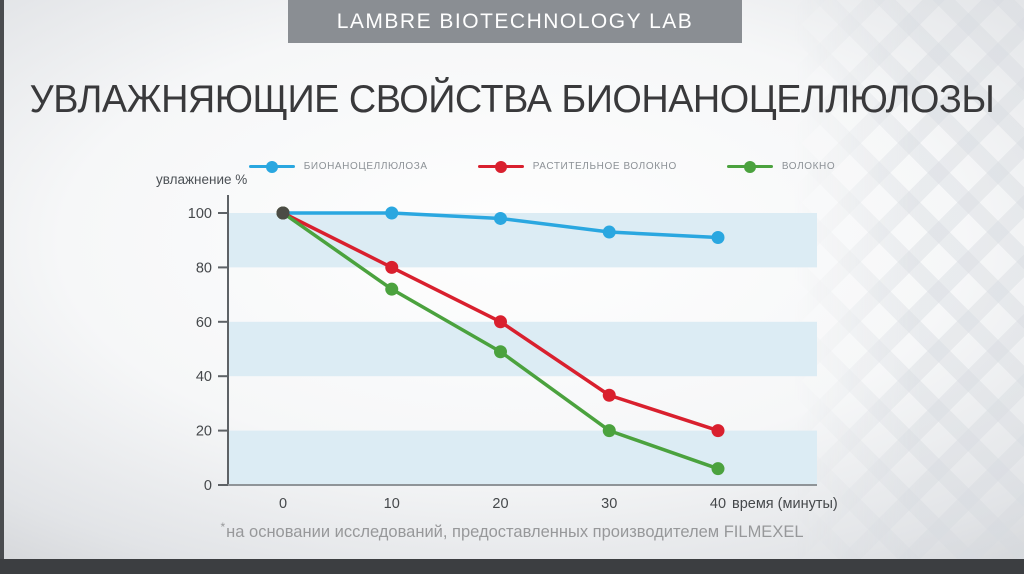  I want to click on slide-bottom-edge, so click(512, 566).